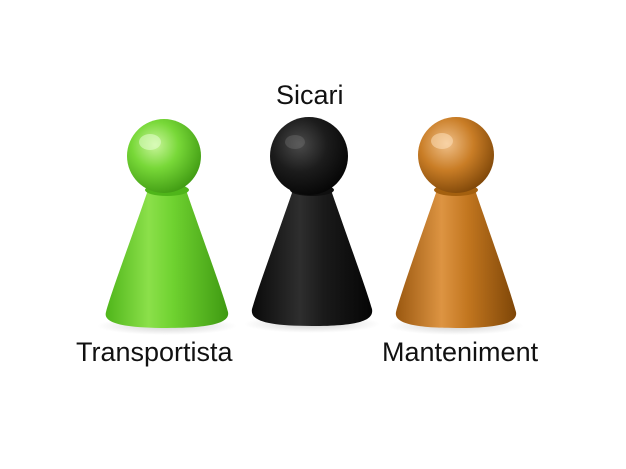 The width and height of the screenshot is (626, 469). I want to click on pawn-green, so click(167, 227).